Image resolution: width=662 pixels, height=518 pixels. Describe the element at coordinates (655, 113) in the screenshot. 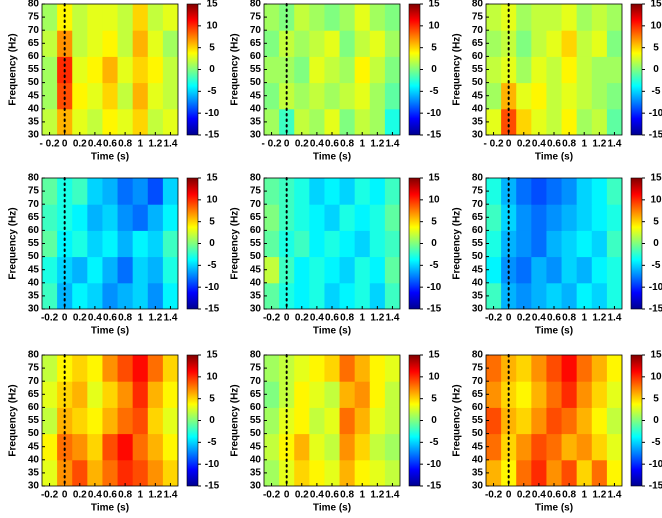

I see `colorbar-tick-label: -10` at that location.